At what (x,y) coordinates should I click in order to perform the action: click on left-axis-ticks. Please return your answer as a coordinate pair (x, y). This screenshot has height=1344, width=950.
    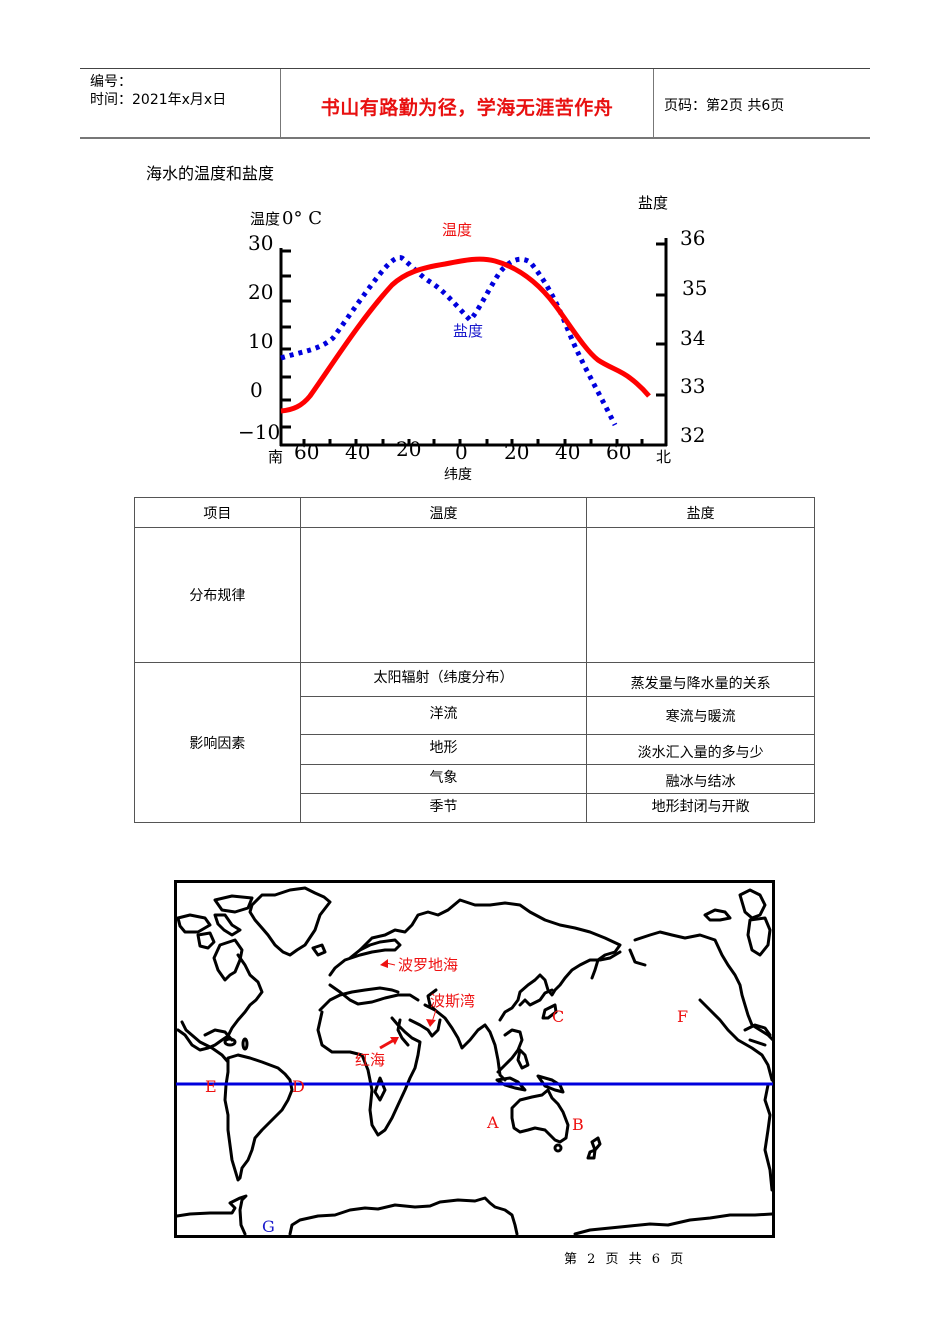
    Looking at the image, I should click on (286, 339).